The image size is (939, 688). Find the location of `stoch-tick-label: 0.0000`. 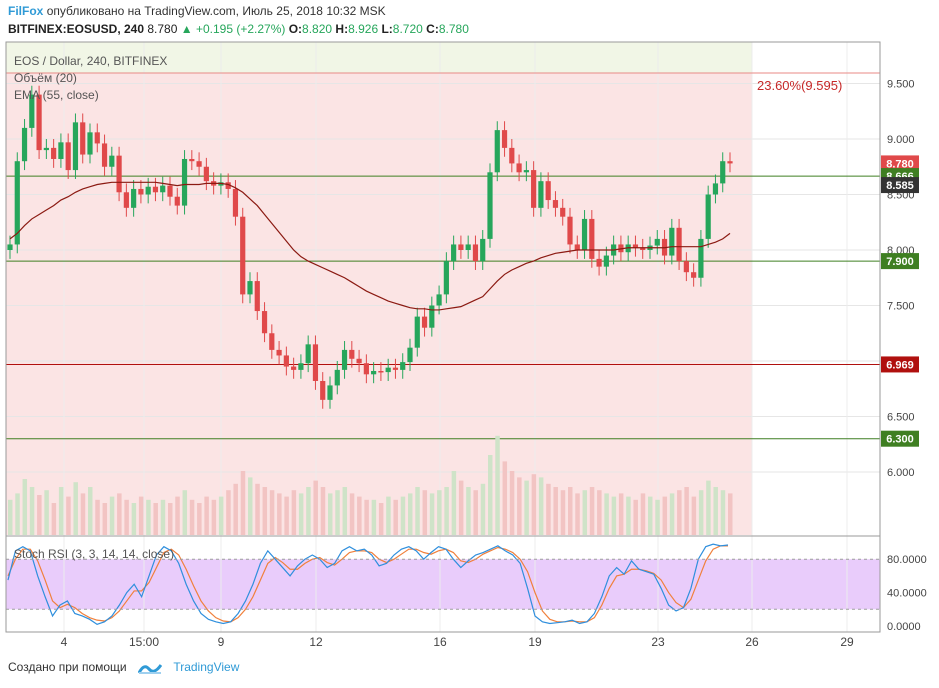

stoch-tick-label: 0.0000 is located at coordinates (904, 627).